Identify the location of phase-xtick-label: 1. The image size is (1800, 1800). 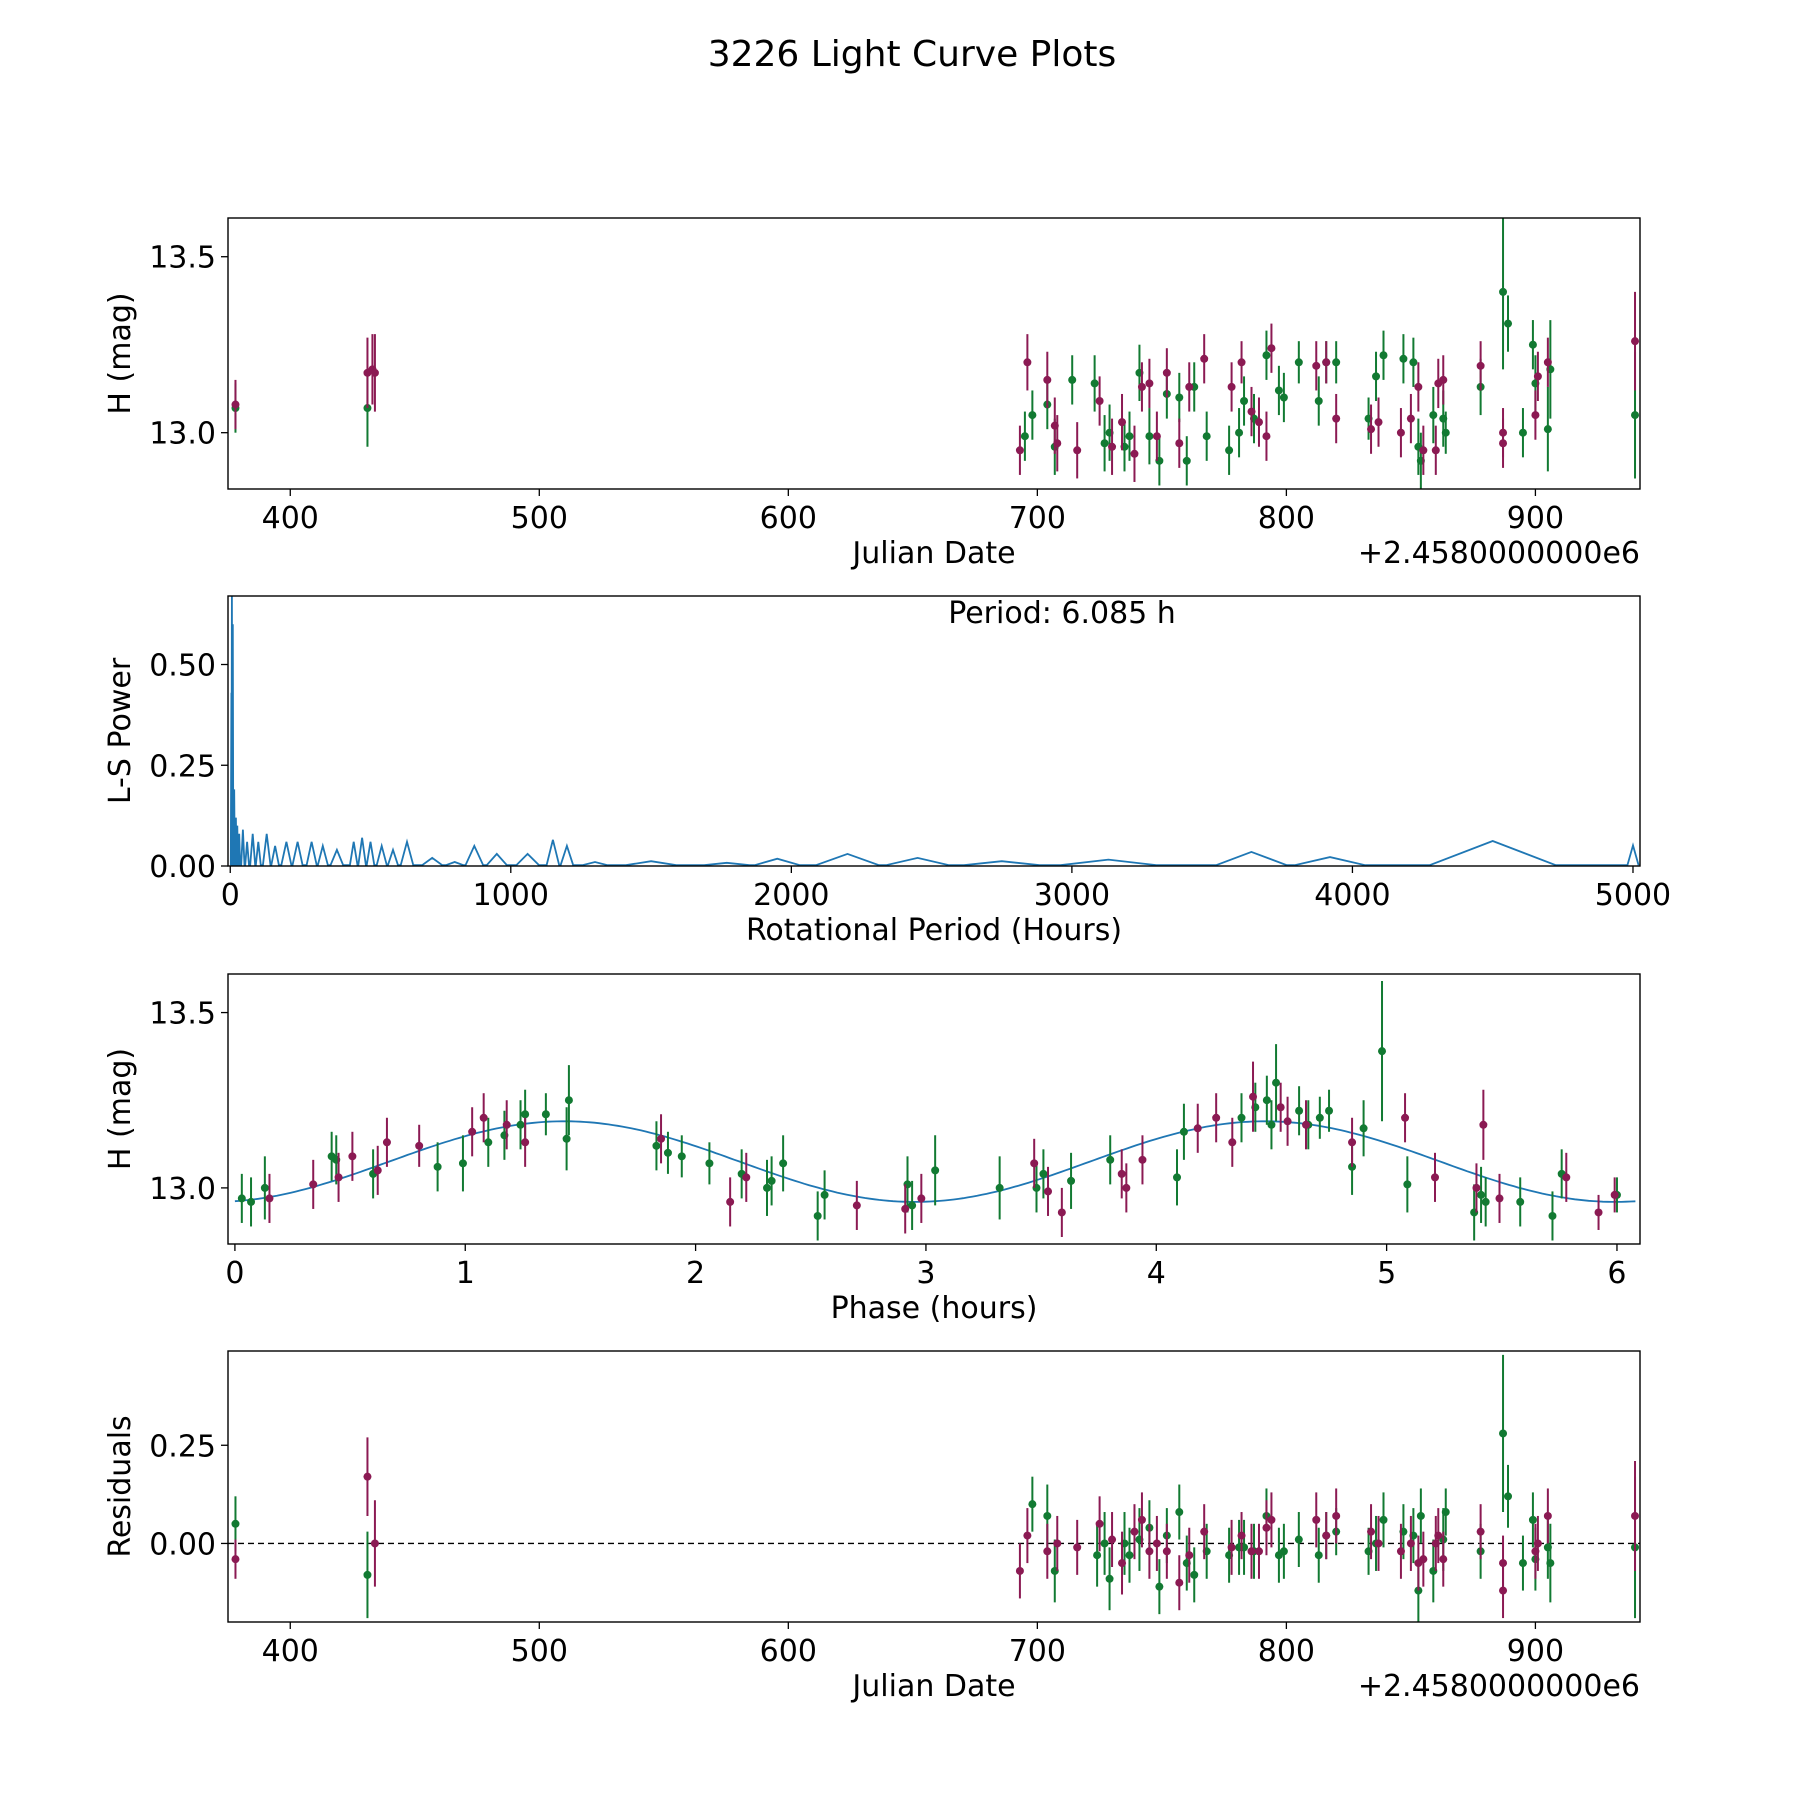
(465, 1273).